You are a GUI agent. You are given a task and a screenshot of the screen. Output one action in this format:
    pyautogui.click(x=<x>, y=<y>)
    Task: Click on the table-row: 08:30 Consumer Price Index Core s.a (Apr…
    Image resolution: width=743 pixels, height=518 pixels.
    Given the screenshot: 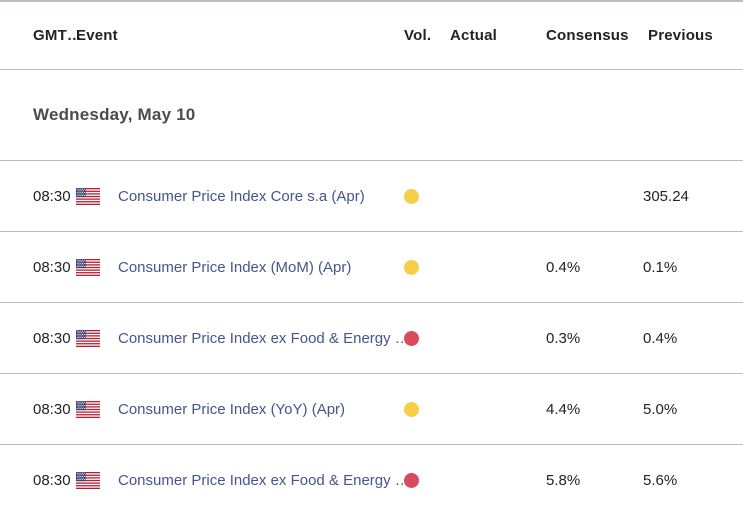 What is the action you would take?
    pyautogui.click(x=371, y=196)
    